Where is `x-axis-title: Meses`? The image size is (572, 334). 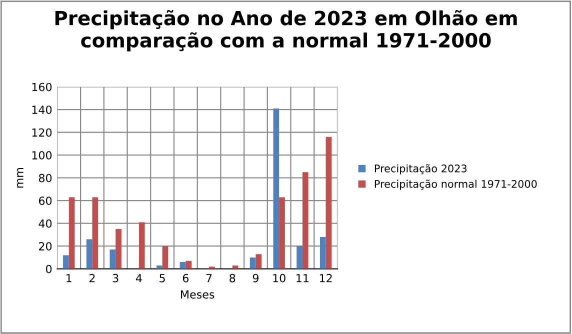
x-axis-title: Meses is located at coordinates (197, 294).